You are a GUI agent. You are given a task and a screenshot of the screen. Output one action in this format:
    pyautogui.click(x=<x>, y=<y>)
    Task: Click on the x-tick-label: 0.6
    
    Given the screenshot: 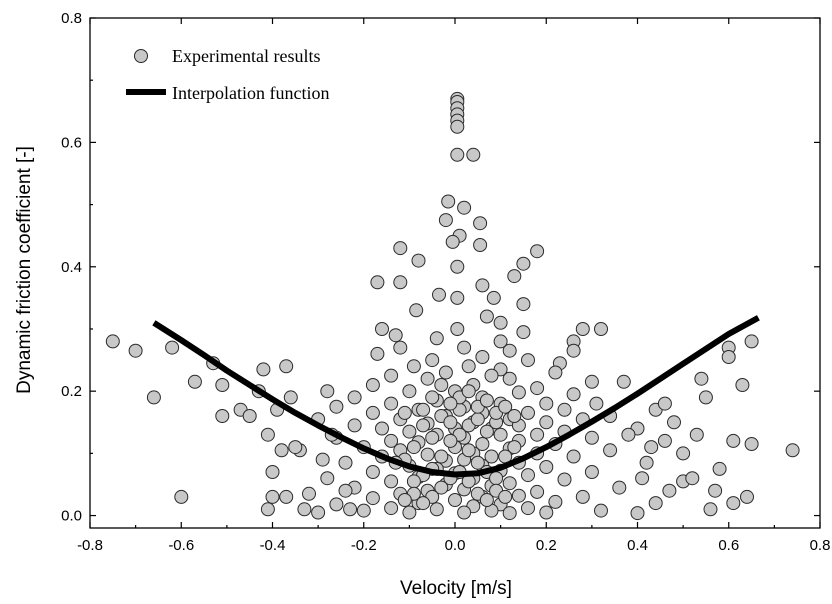 What is the action you would take?
    pyautogui.click(x=728, y=545)
    